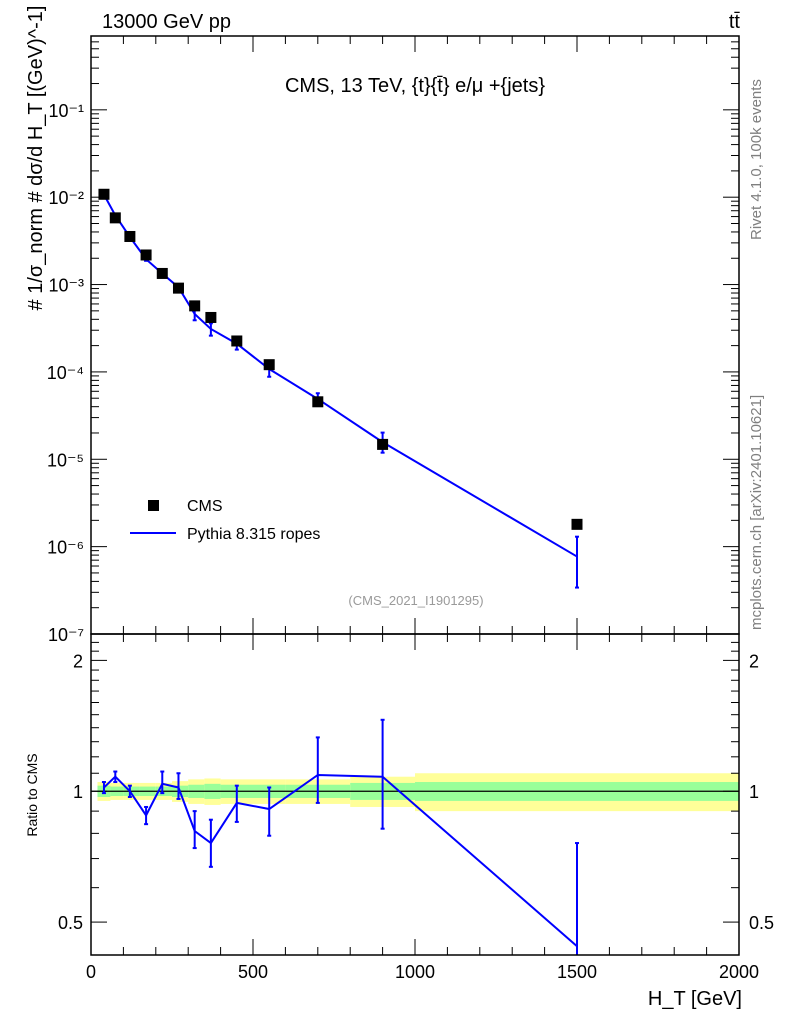  What do you see at coordinates (78, 661) in the screenshot?
I see `ratio-y-tick-label: 2` at bounding box center [78, 661].